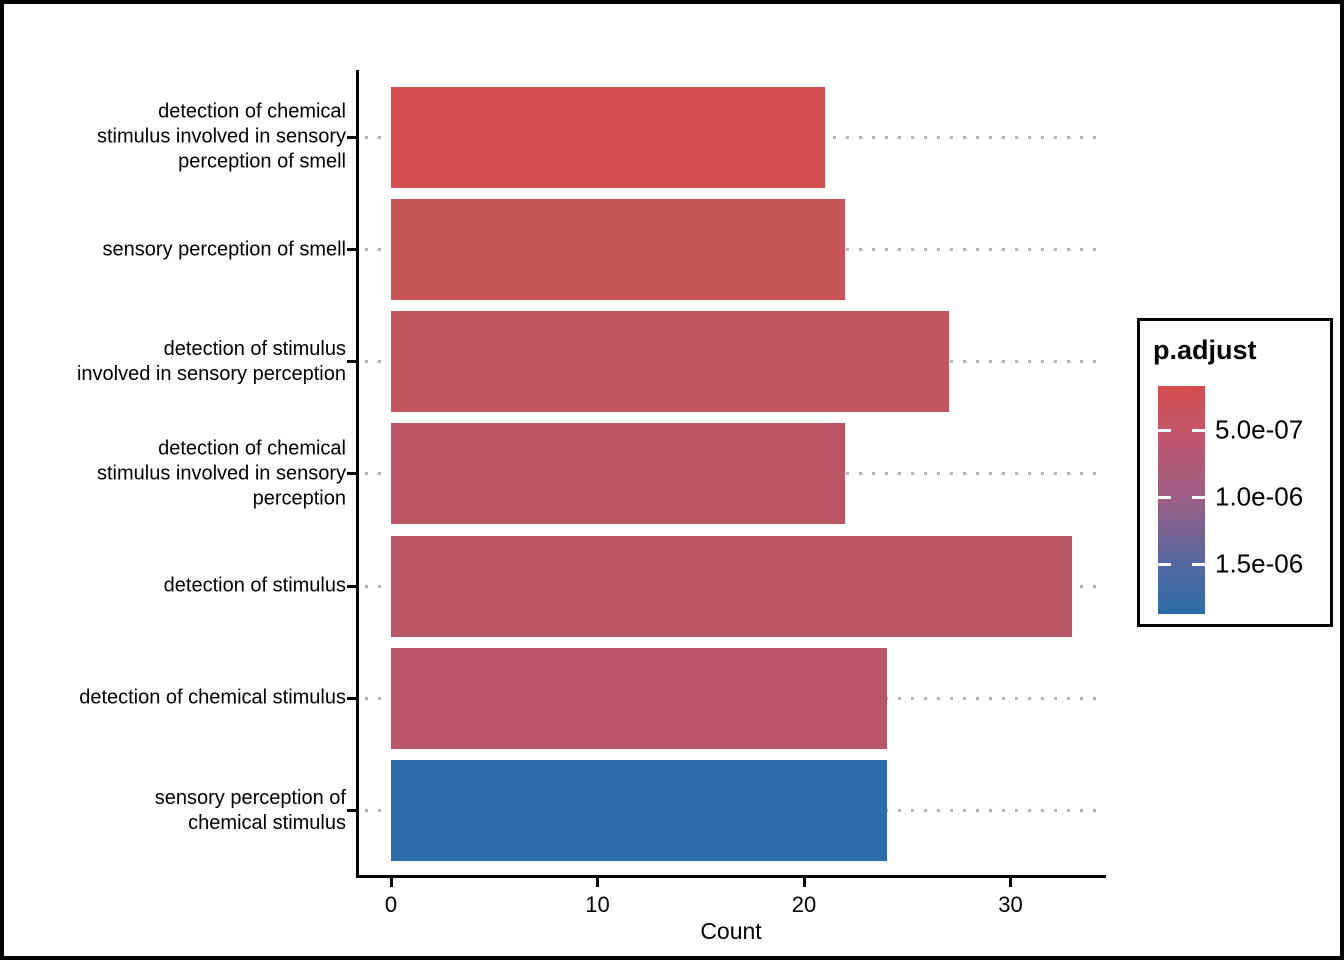  What do you see at coordinates (597, 904) in the screenshot?
I see `x-axis-tick-label: 10` at bounding box center [597, 904].